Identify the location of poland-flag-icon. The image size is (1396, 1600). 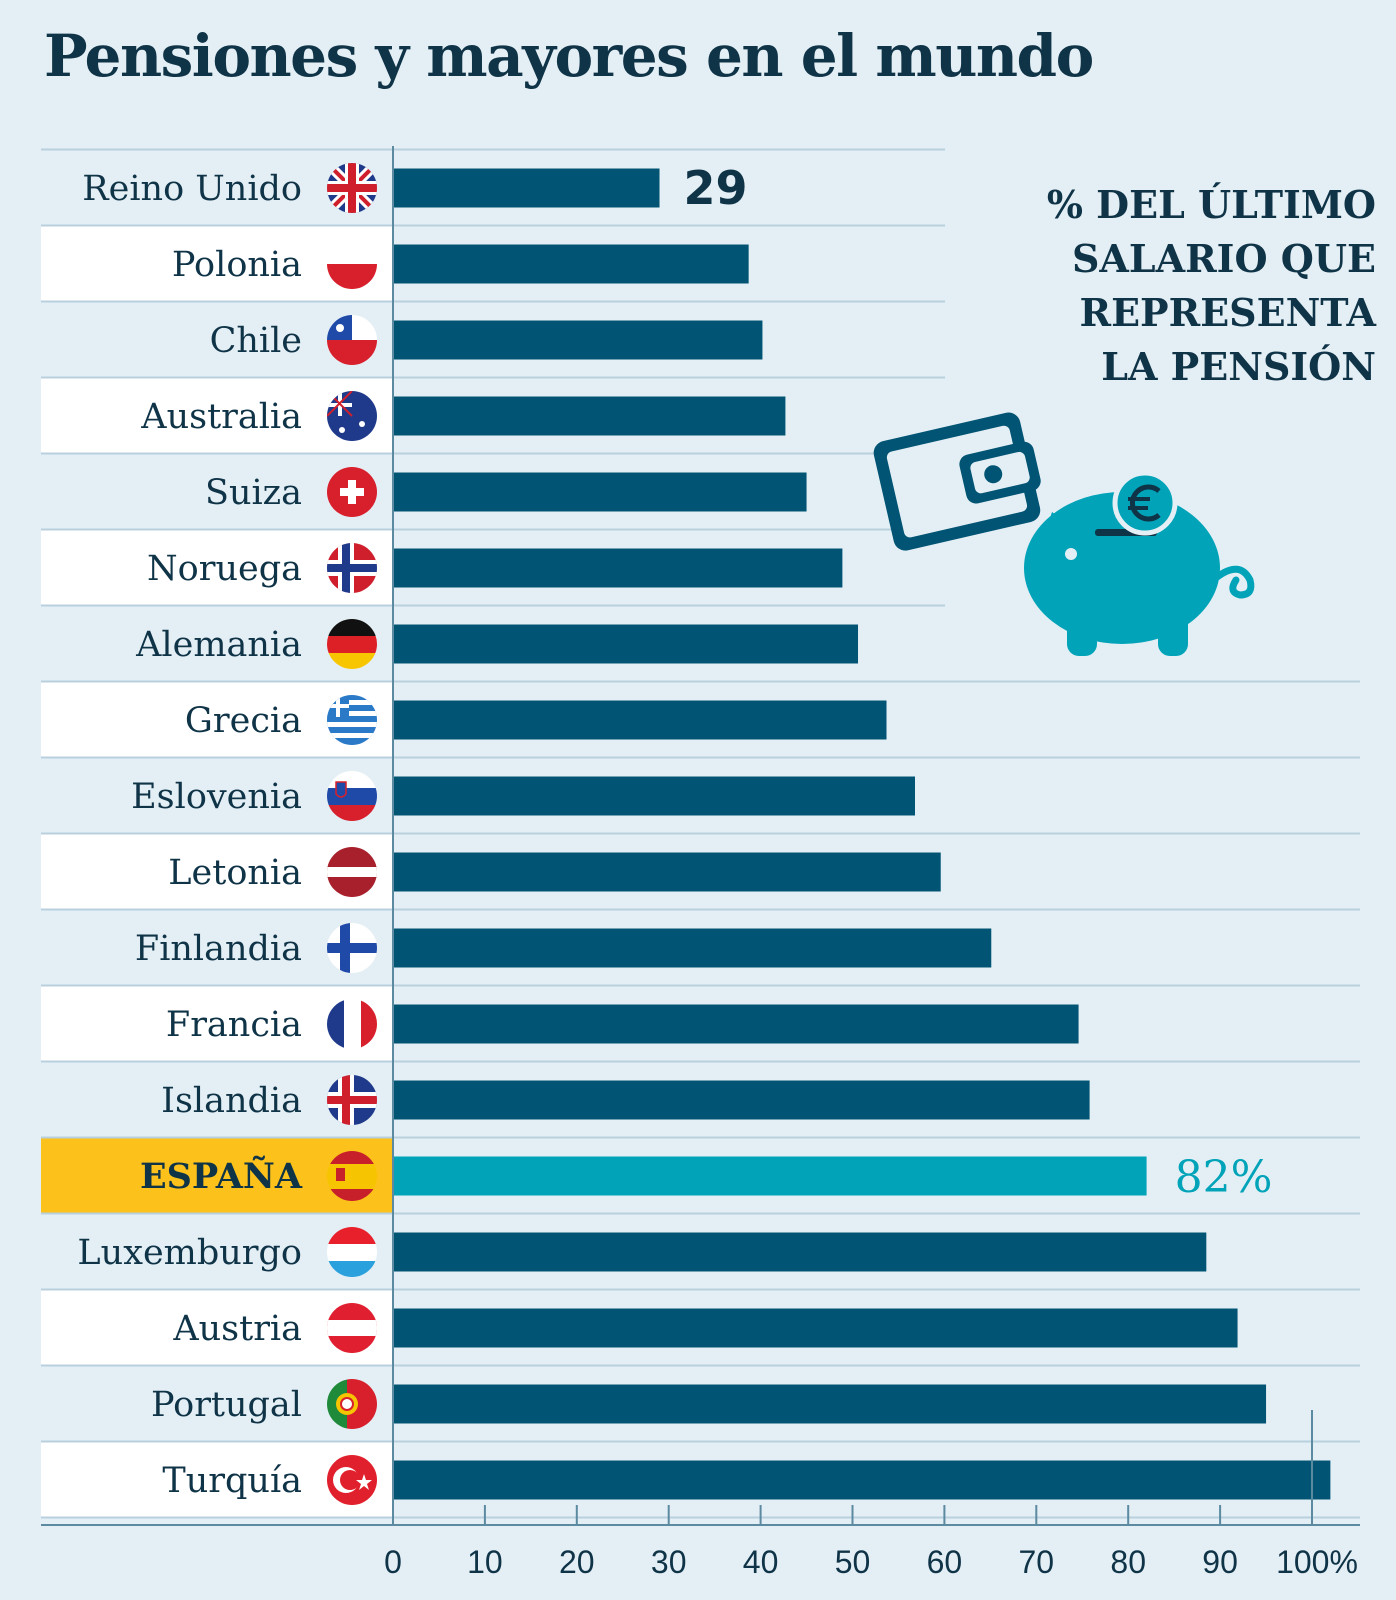
(352, 264).